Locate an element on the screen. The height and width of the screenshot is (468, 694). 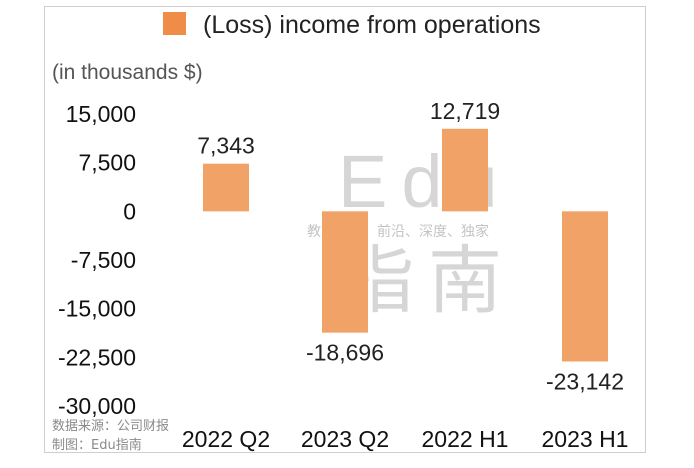
legend: (Loss) income from operations is located at coordinates (352, 25).